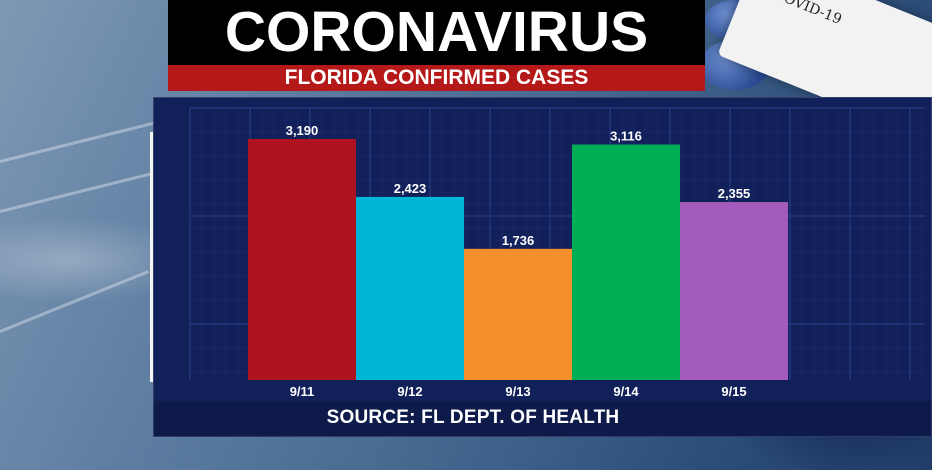  What do you see at coordinates (626, 391) in the screenshot?
I see `x-tick-label: 9/14` at bounding box center [626, 391].